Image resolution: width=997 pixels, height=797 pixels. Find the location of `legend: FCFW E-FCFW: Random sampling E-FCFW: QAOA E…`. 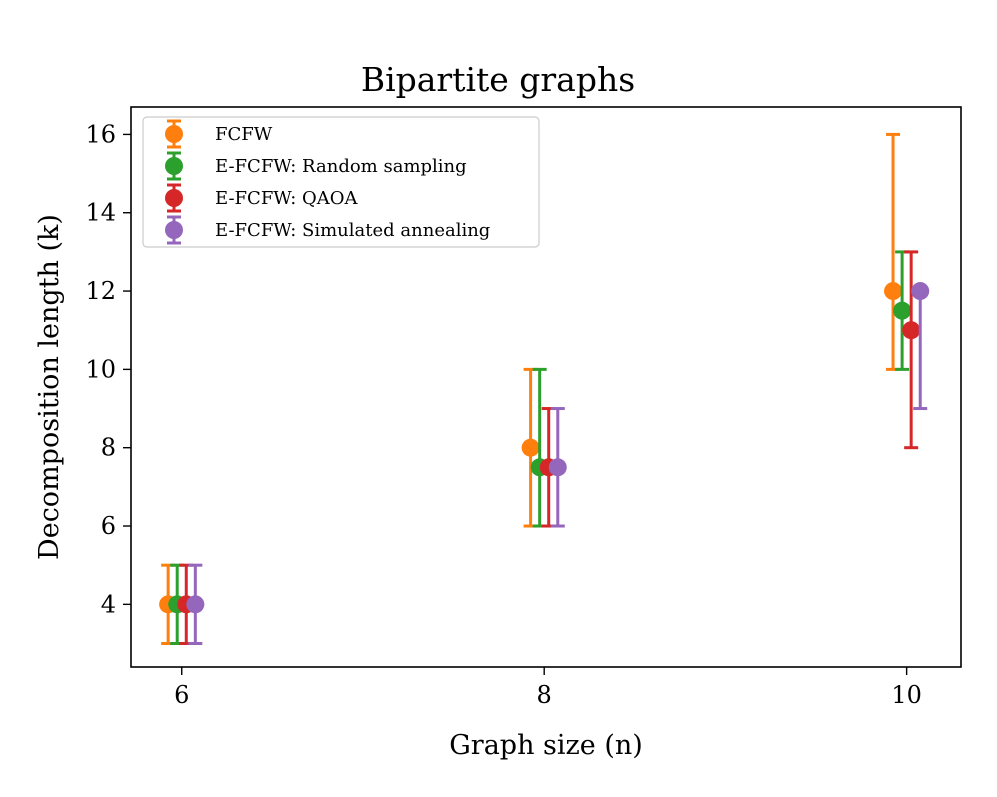

legend: FCFW E-FCFW: Random sampling E-FCFW: QAOA E… is located at coordinates (341, 182).